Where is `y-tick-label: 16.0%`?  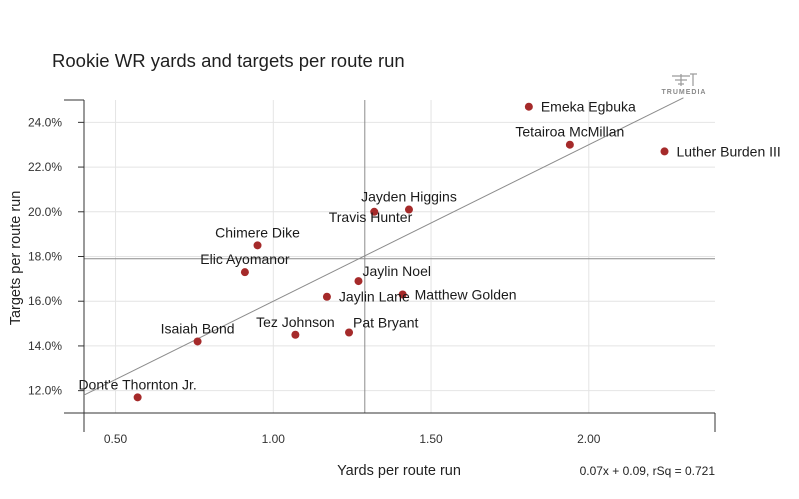 y-tick-label: 16.0% is located at coordinates (45, 301).